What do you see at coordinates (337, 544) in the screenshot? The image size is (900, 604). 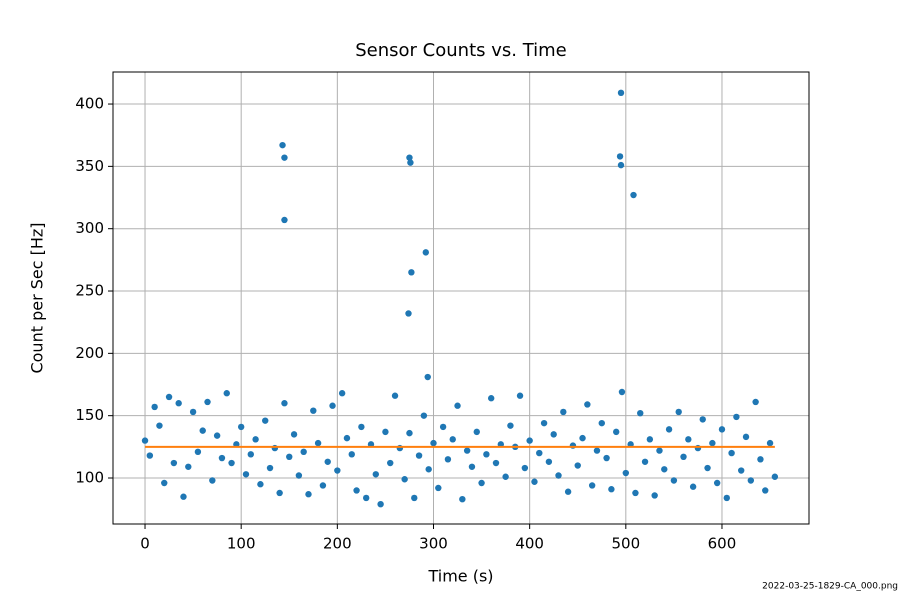 I see `x-tick-label: 200` at bounding box center [337, 544].